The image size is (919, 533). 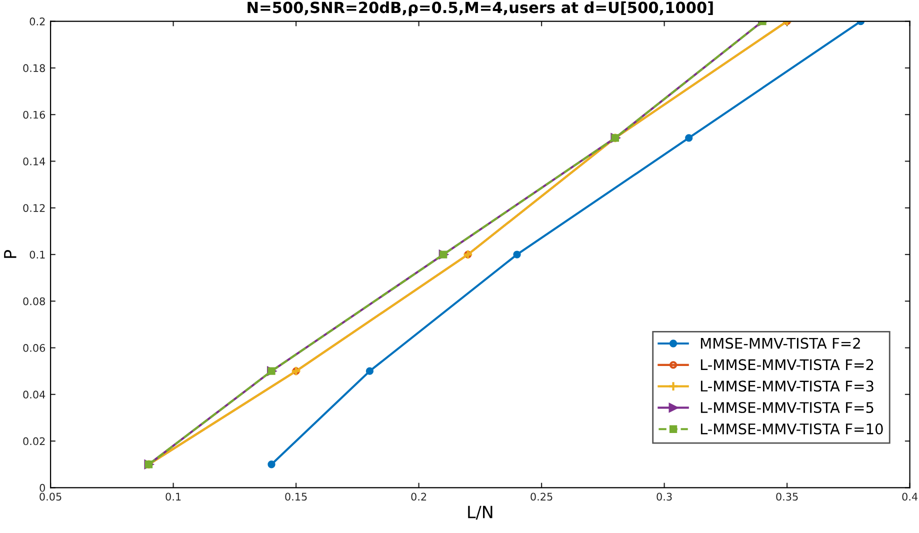 What do you see at coordinates (10, 254) in the screenshot?
I see `y-axis-title: P` at bounding box center [10, 254].